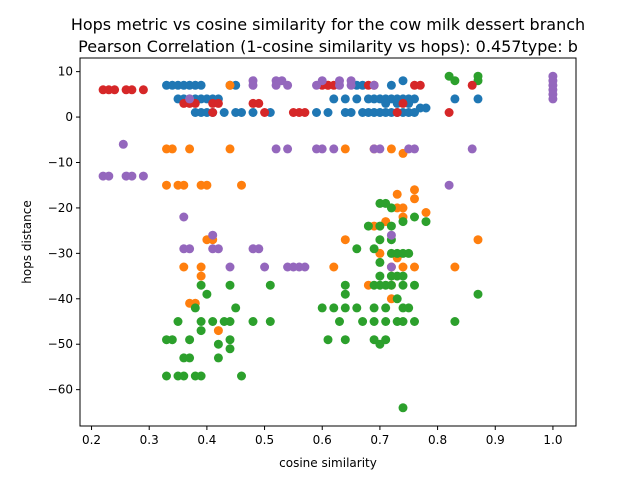 This screenshot has height=480, width=640. I want to click on y-tick-label: −60, so click(60, 390).